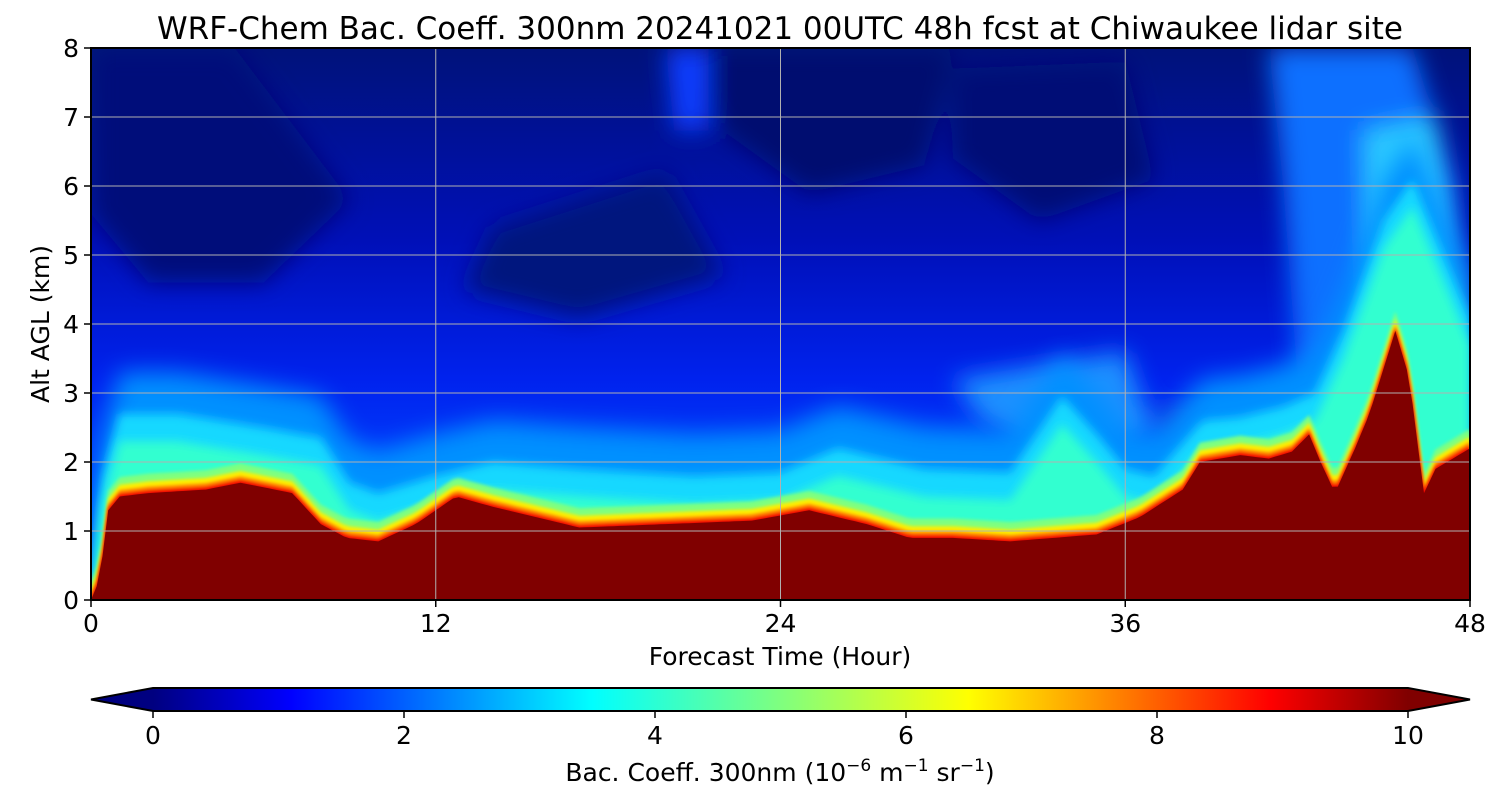 The height and width of the screenshot is (800, 1500). I want to click on colorbar-label-unit1: m, so click(887, 772).